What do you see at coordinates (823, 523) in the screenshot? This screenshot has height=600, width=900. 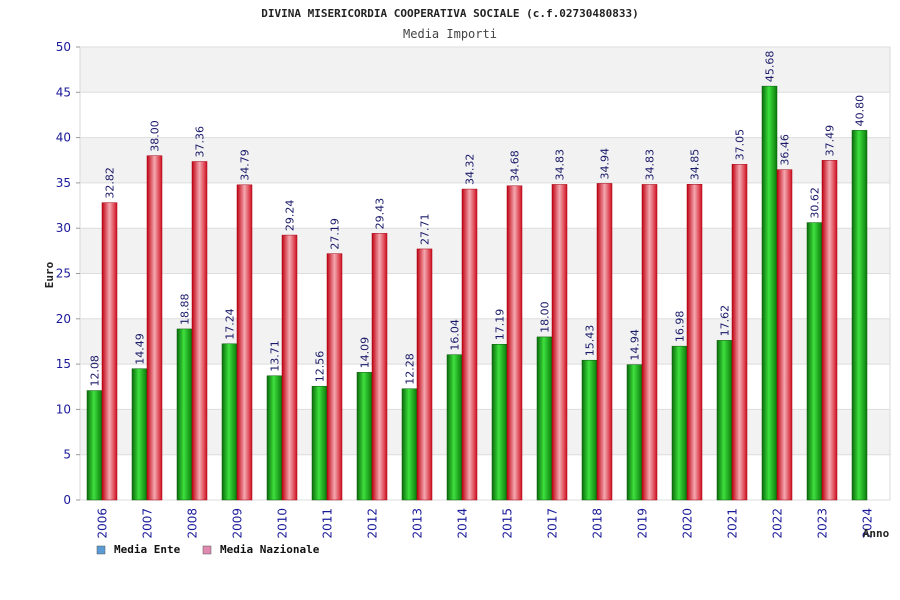 I see `x-tick-label: 2023` at bounding box center [823, 523].